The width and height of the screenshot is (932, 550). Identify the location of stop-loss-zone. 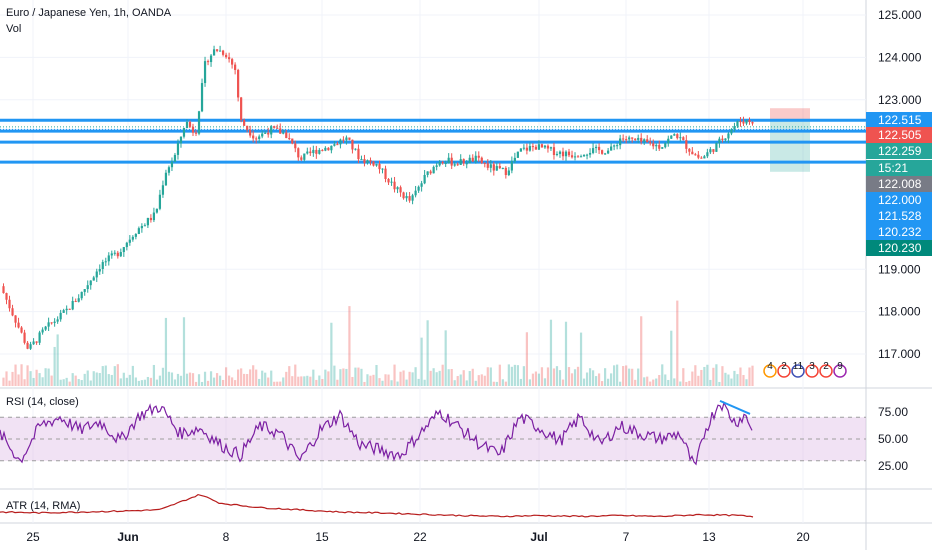
(790, 114).